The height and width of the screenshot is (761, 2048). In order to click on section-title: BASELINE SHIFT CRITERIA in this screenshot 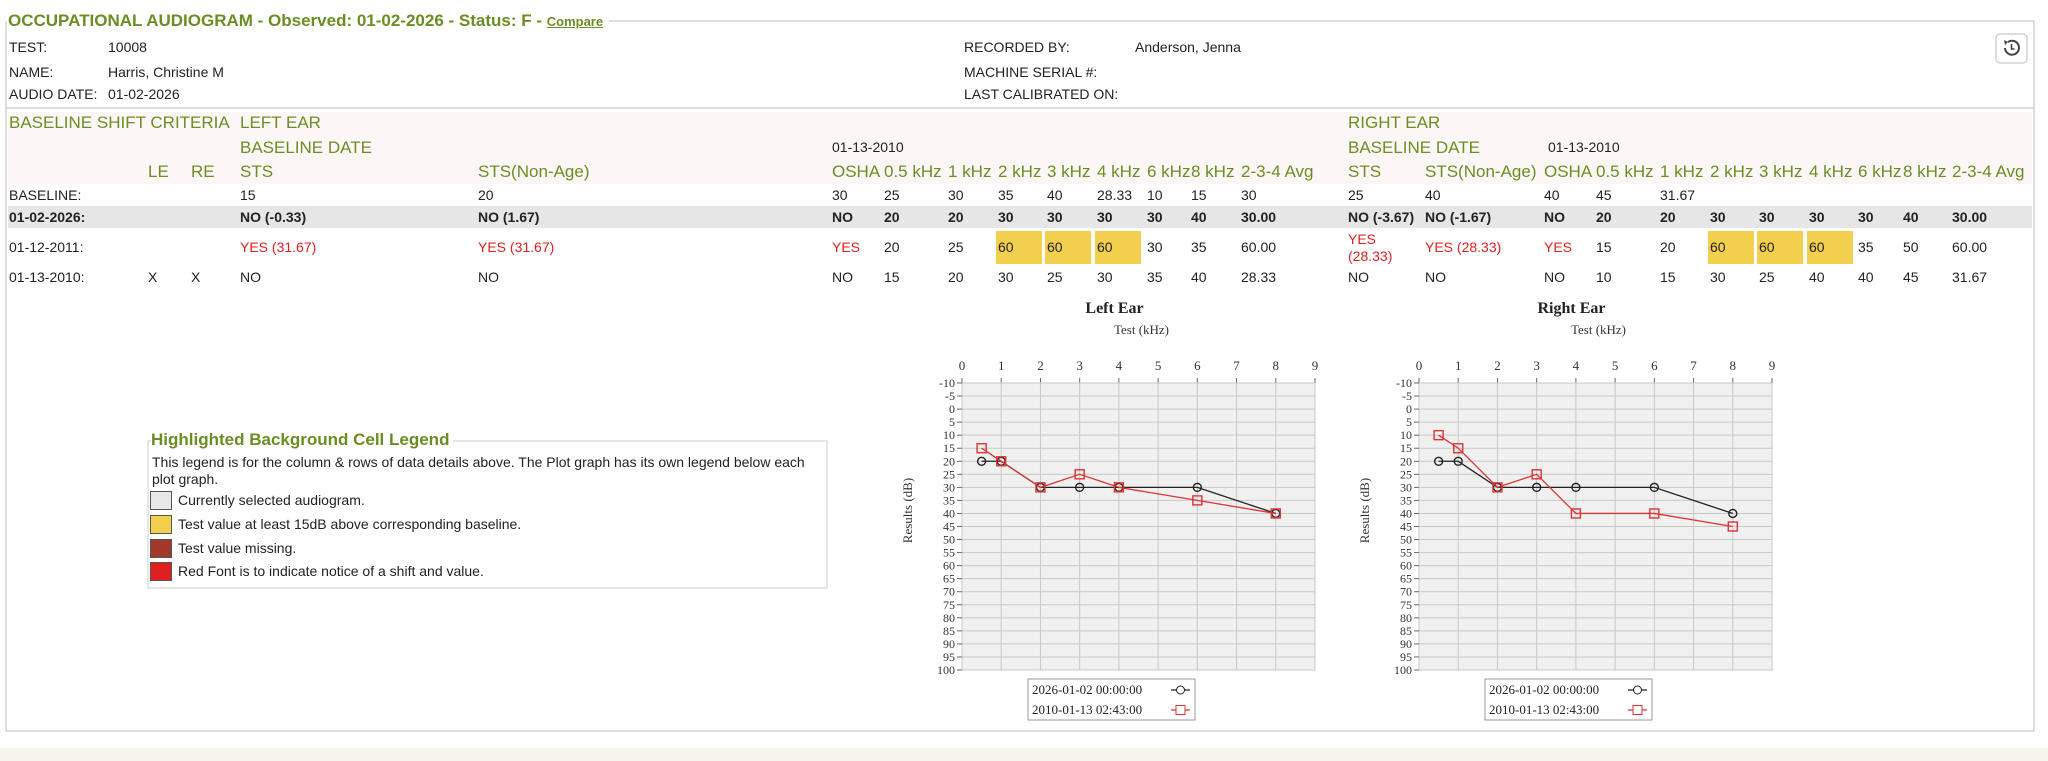, I will do `click(119, 122)`.